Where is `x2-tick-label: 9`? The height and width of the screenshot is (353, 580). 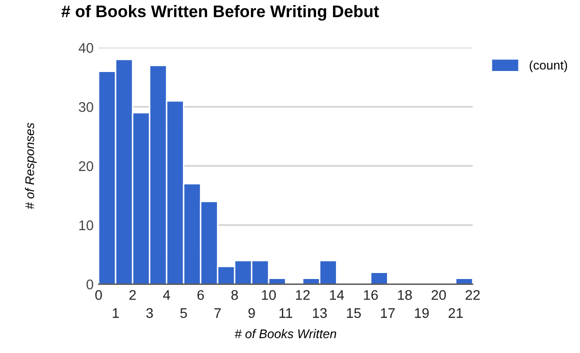 x2-tick-label: 9 is located at coordinates (251, 313).